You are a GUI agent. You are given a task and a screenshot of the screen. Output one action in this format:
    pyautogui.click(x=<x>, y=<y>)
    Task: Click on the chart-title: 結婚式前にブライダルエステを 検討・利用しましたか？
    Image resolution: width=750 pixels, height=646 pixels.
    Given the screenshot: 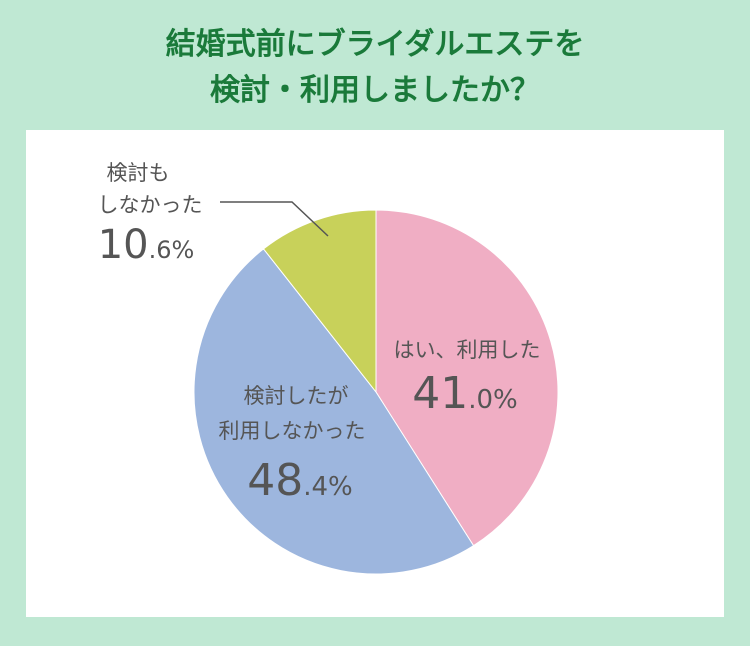 What is the action you would take?
    pyautogui.click(x=375, y=68)
    